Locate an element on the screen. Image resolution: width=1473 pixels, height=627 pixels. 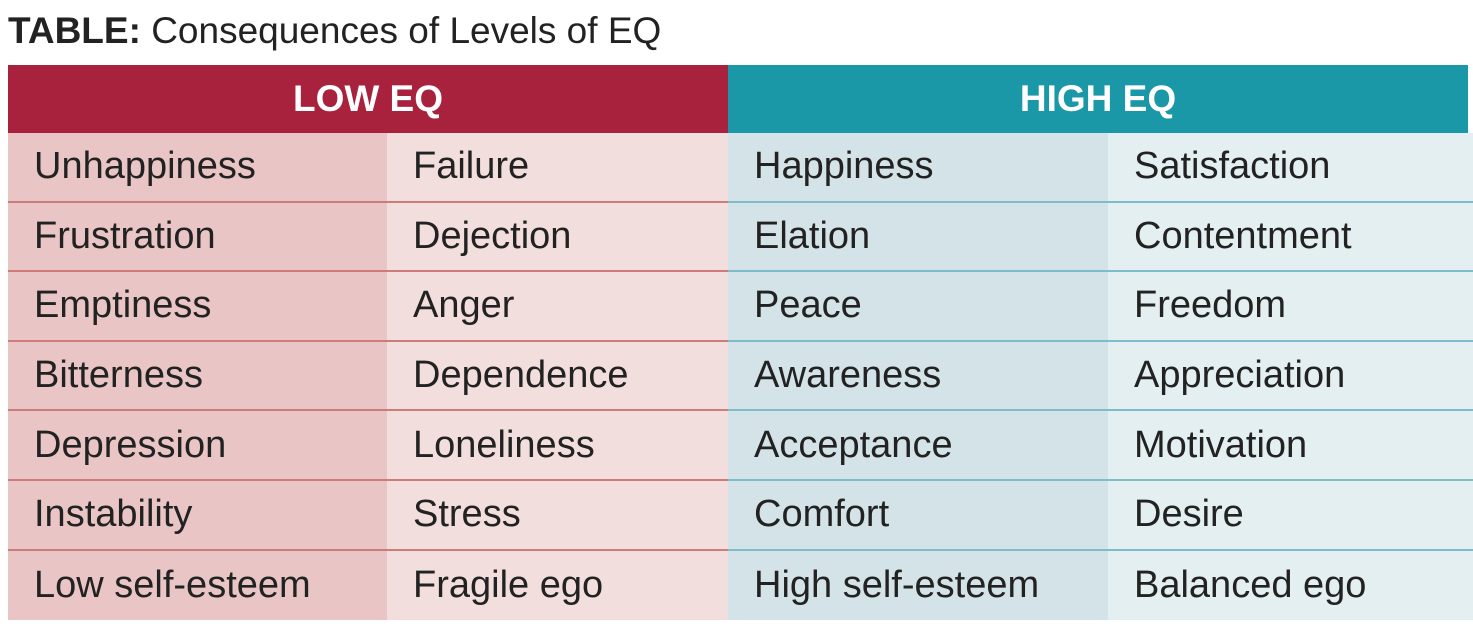
table-cell: Contentment is located at coordinates (1290, 237).